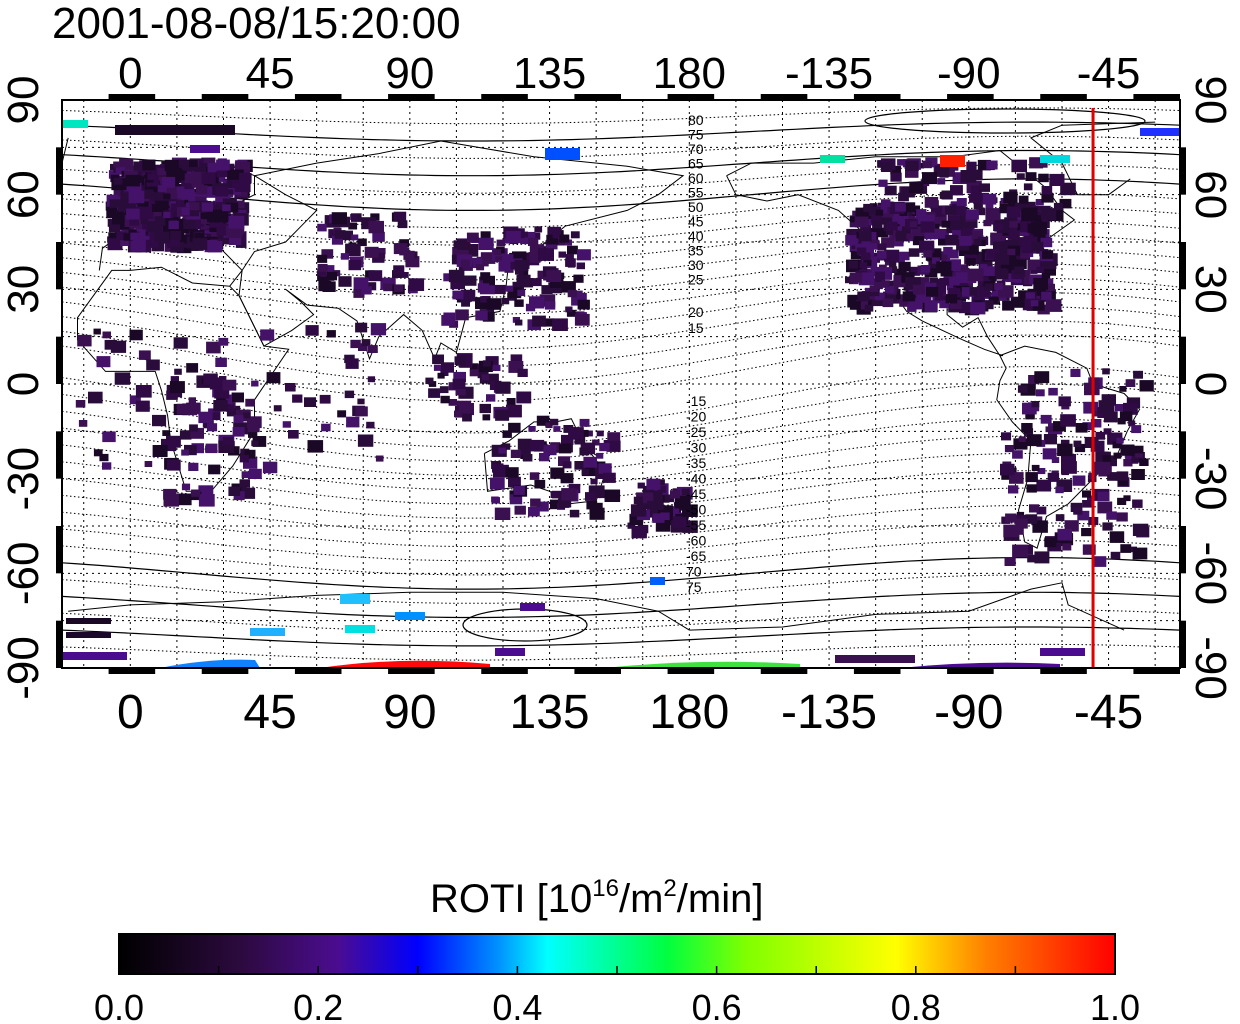 The width and height of the screenshot is (1240, 1024). Describe the element at coordinates (691, 97) in the screenshot. I see `frame-tick-bar` at that location.